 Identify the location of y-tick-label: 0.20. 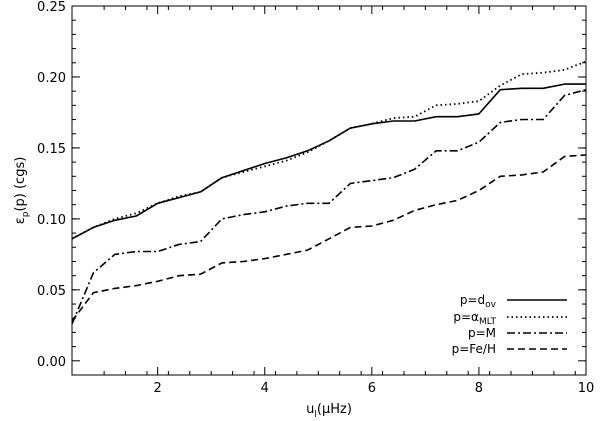
(51, 78).